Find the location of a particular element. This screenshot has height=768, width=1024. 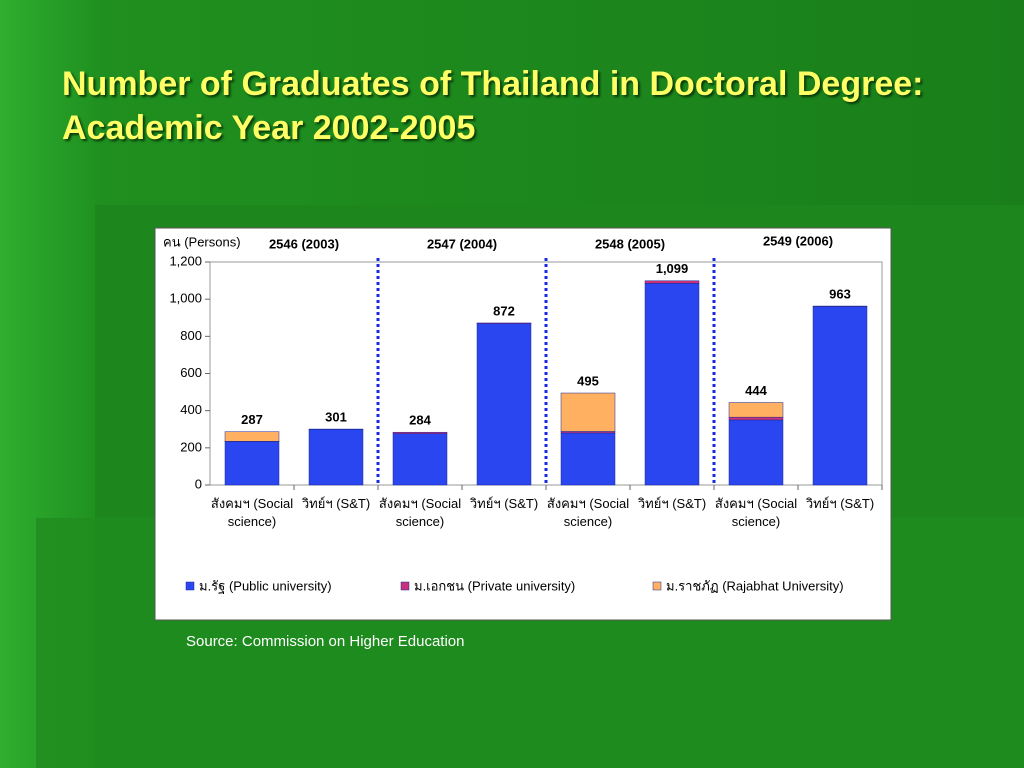

data-label: 1,099 is located at coordinates (672, 268).